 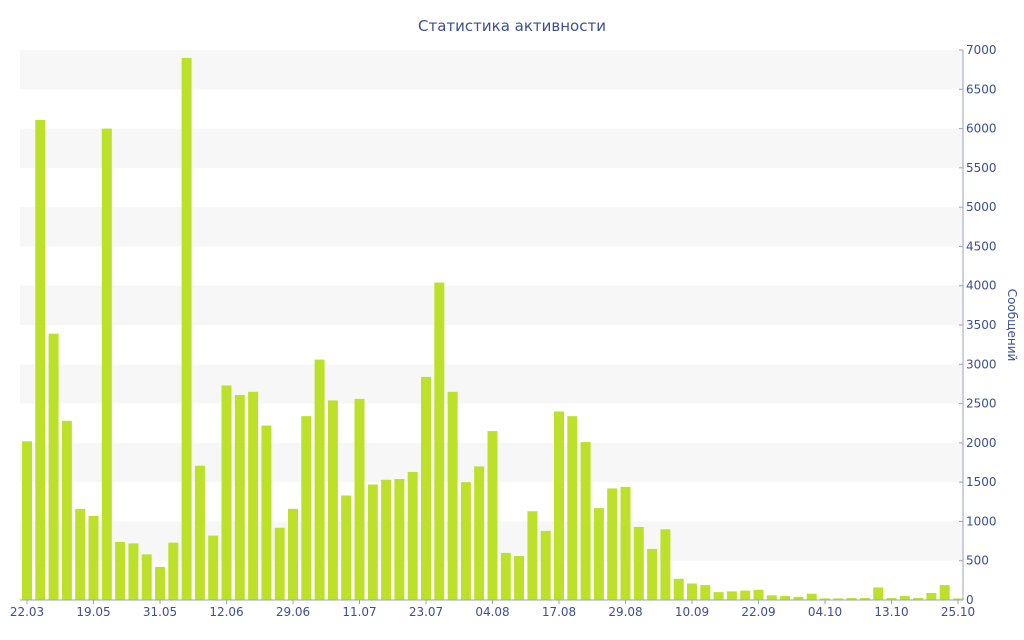 I want to click on y-tick-label: 500, so click(x=977, y=561).